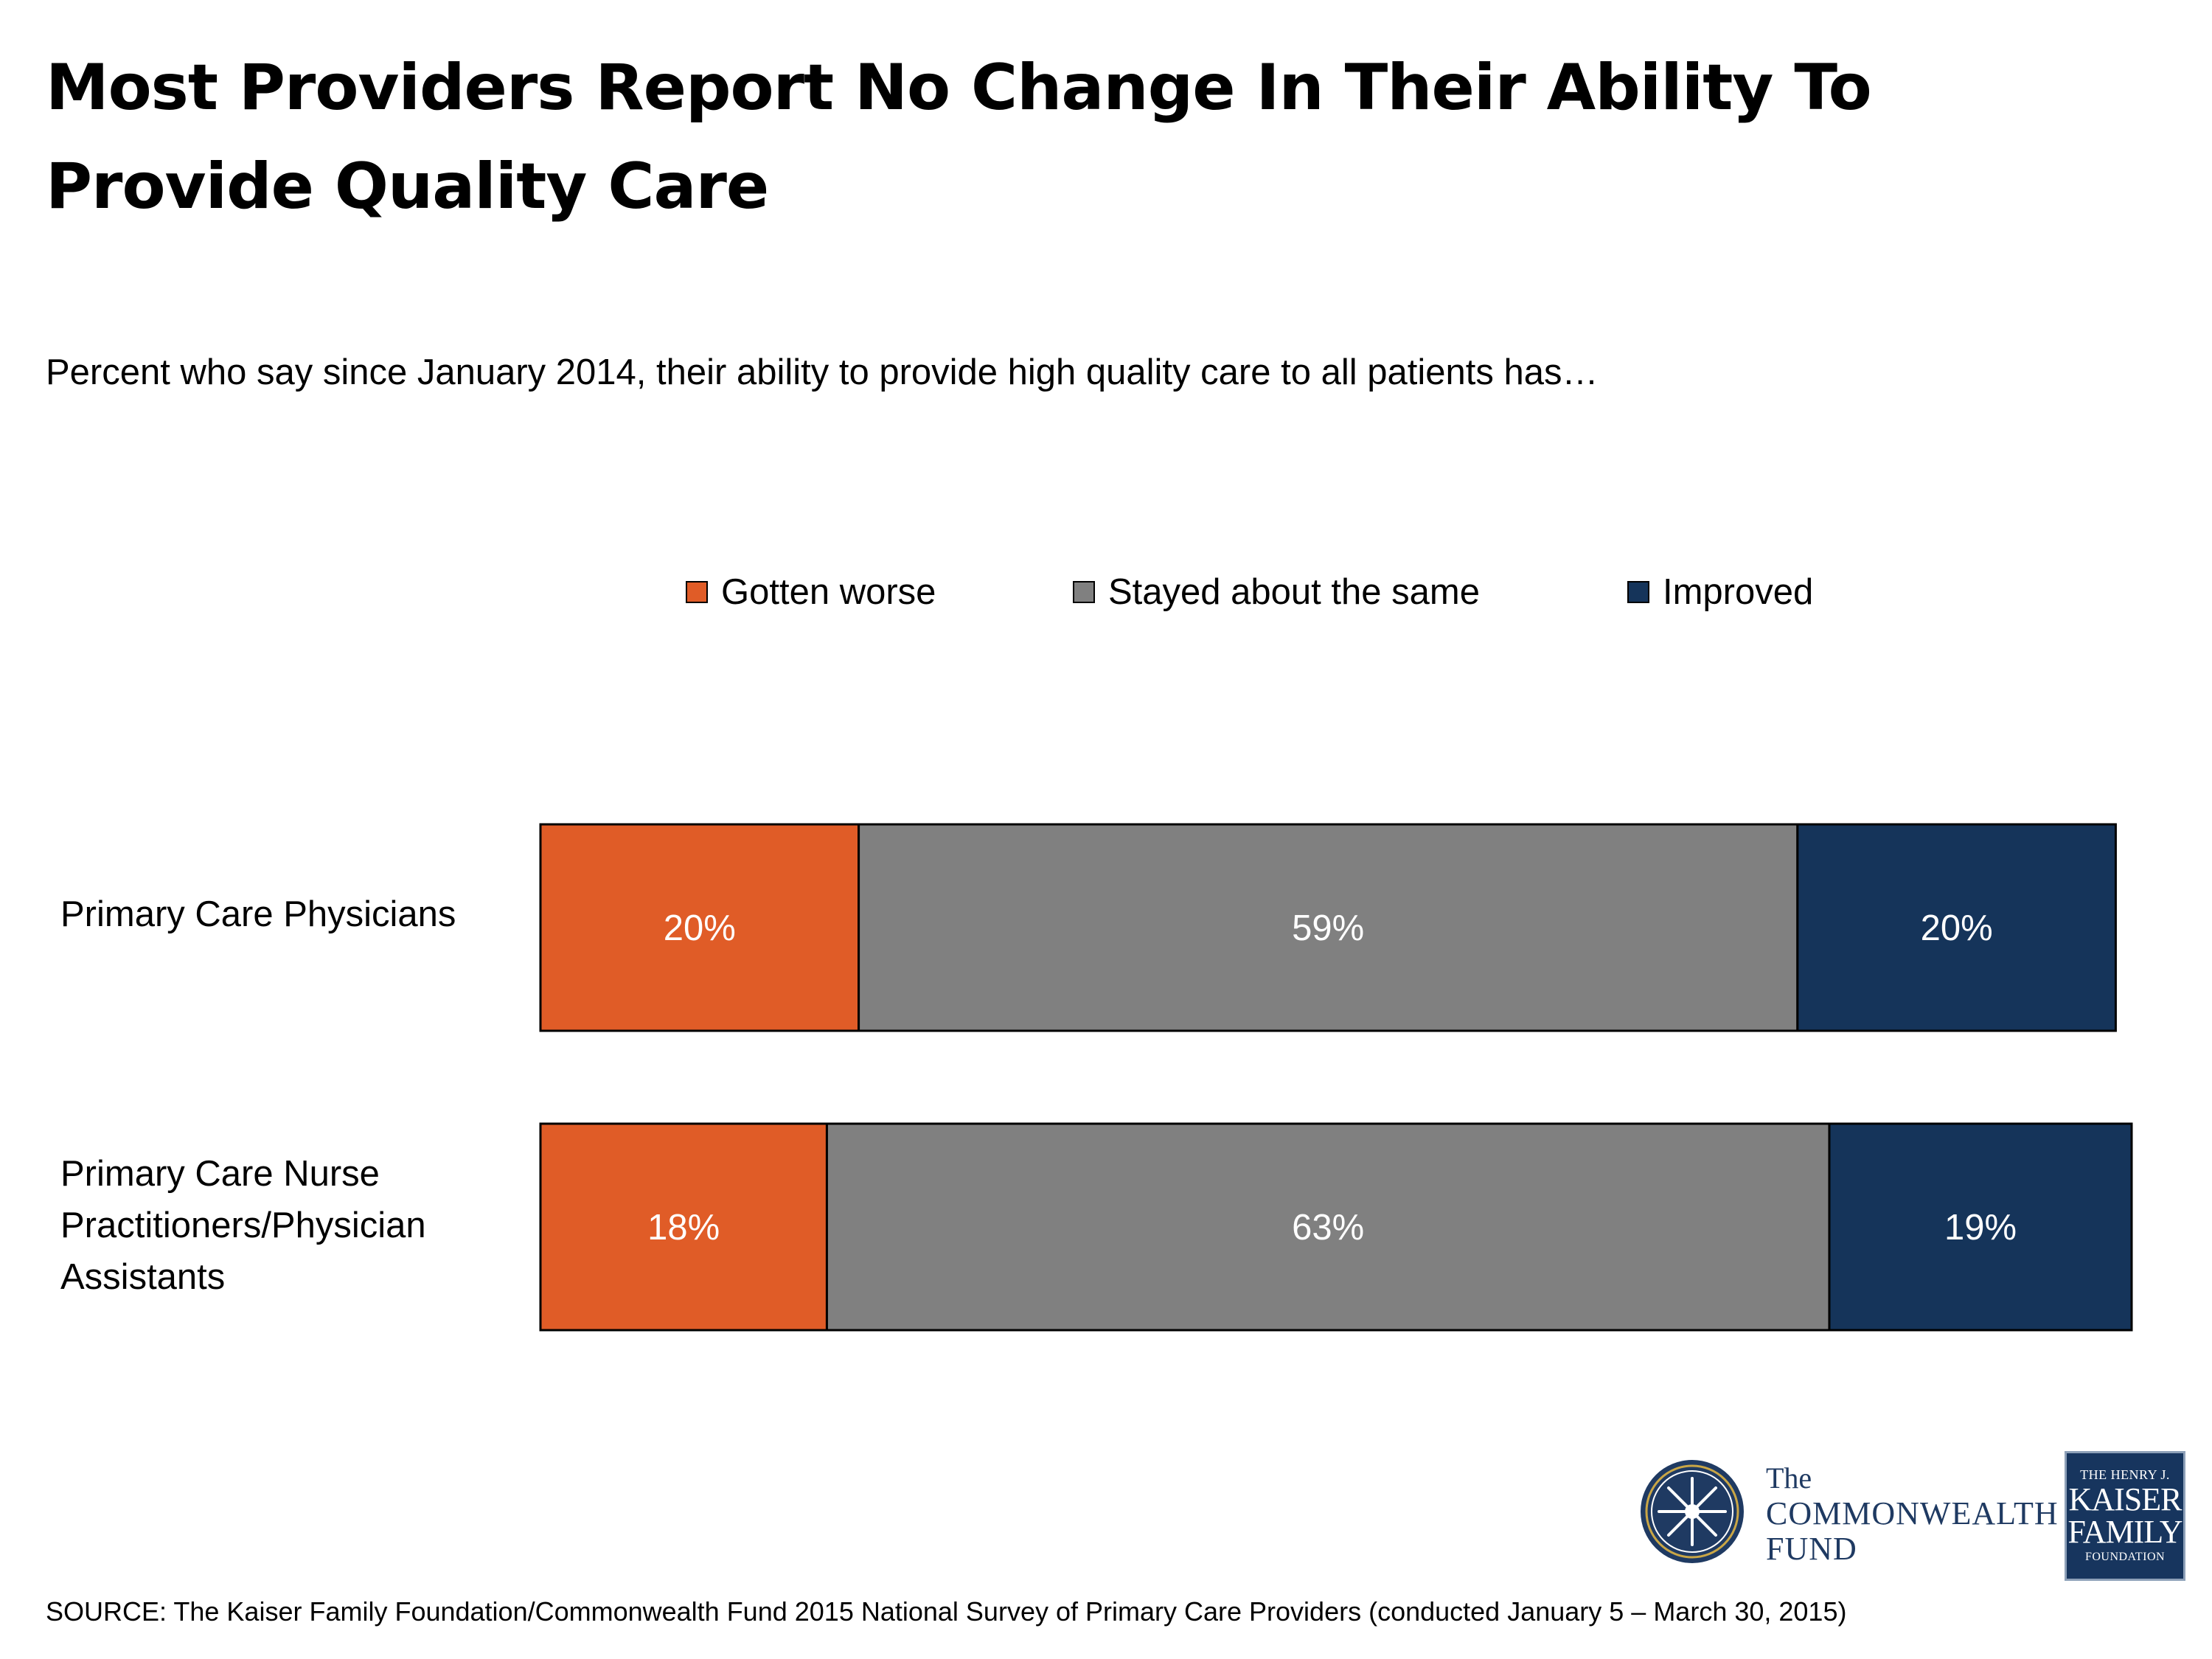  What do you see at coordinates (2125, 1516) in the screenshot?
I see `kaiser-family-foundation-logo: THE HENRY J. KAISER FAMILY FOUNDATION` at bounding box center [2125, 1516].